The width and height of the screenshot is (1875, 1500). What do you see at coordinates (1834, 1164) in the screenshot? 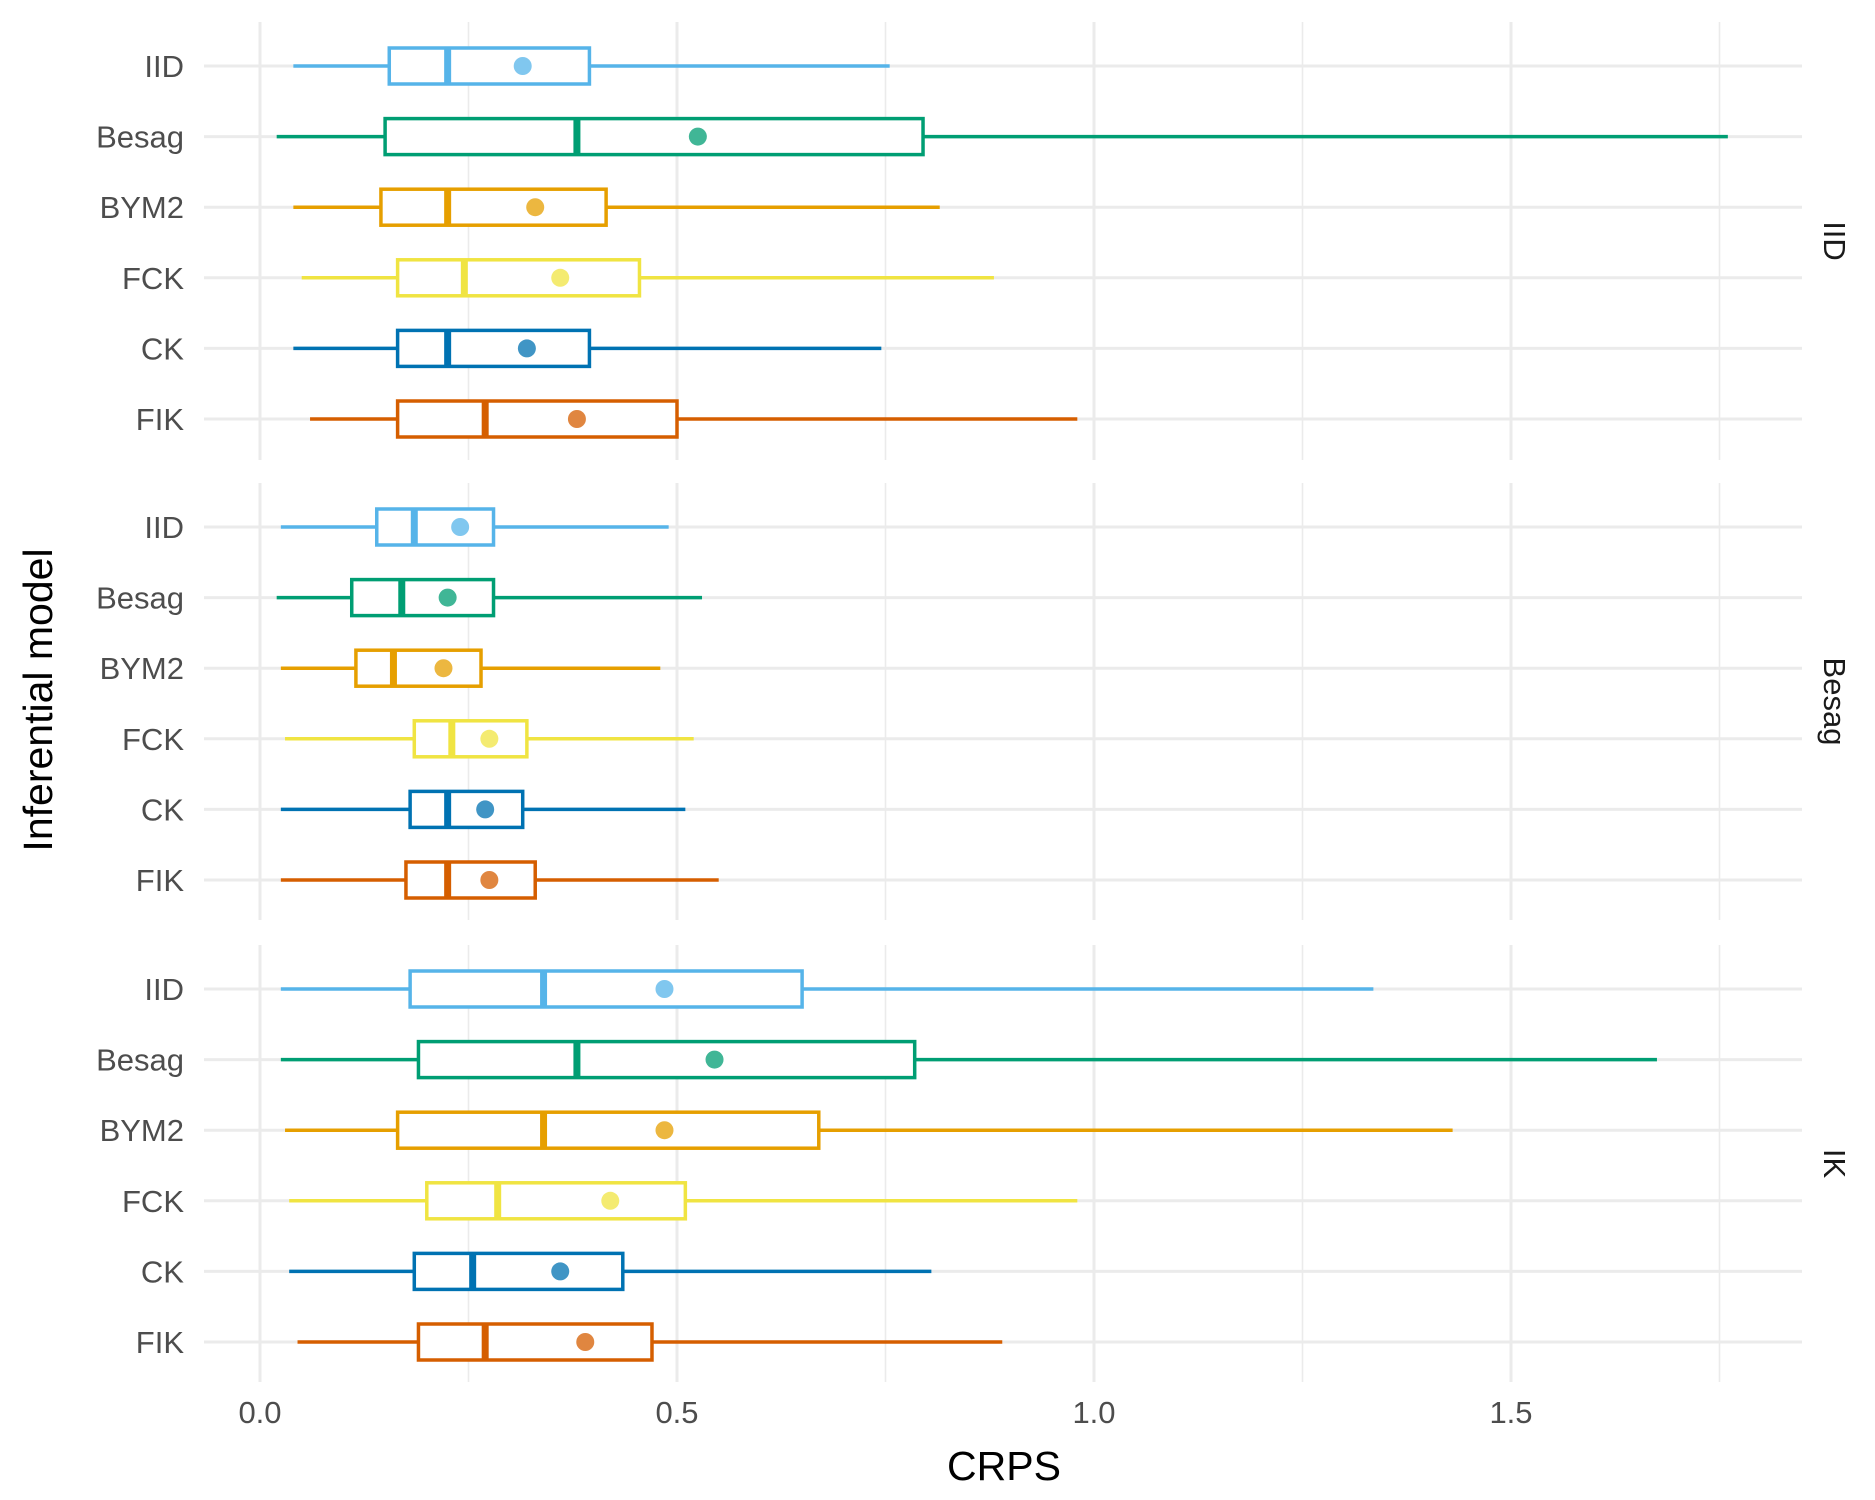
I see `facet-strip-label-ik: IK` at bounding box center [1834, 1164].